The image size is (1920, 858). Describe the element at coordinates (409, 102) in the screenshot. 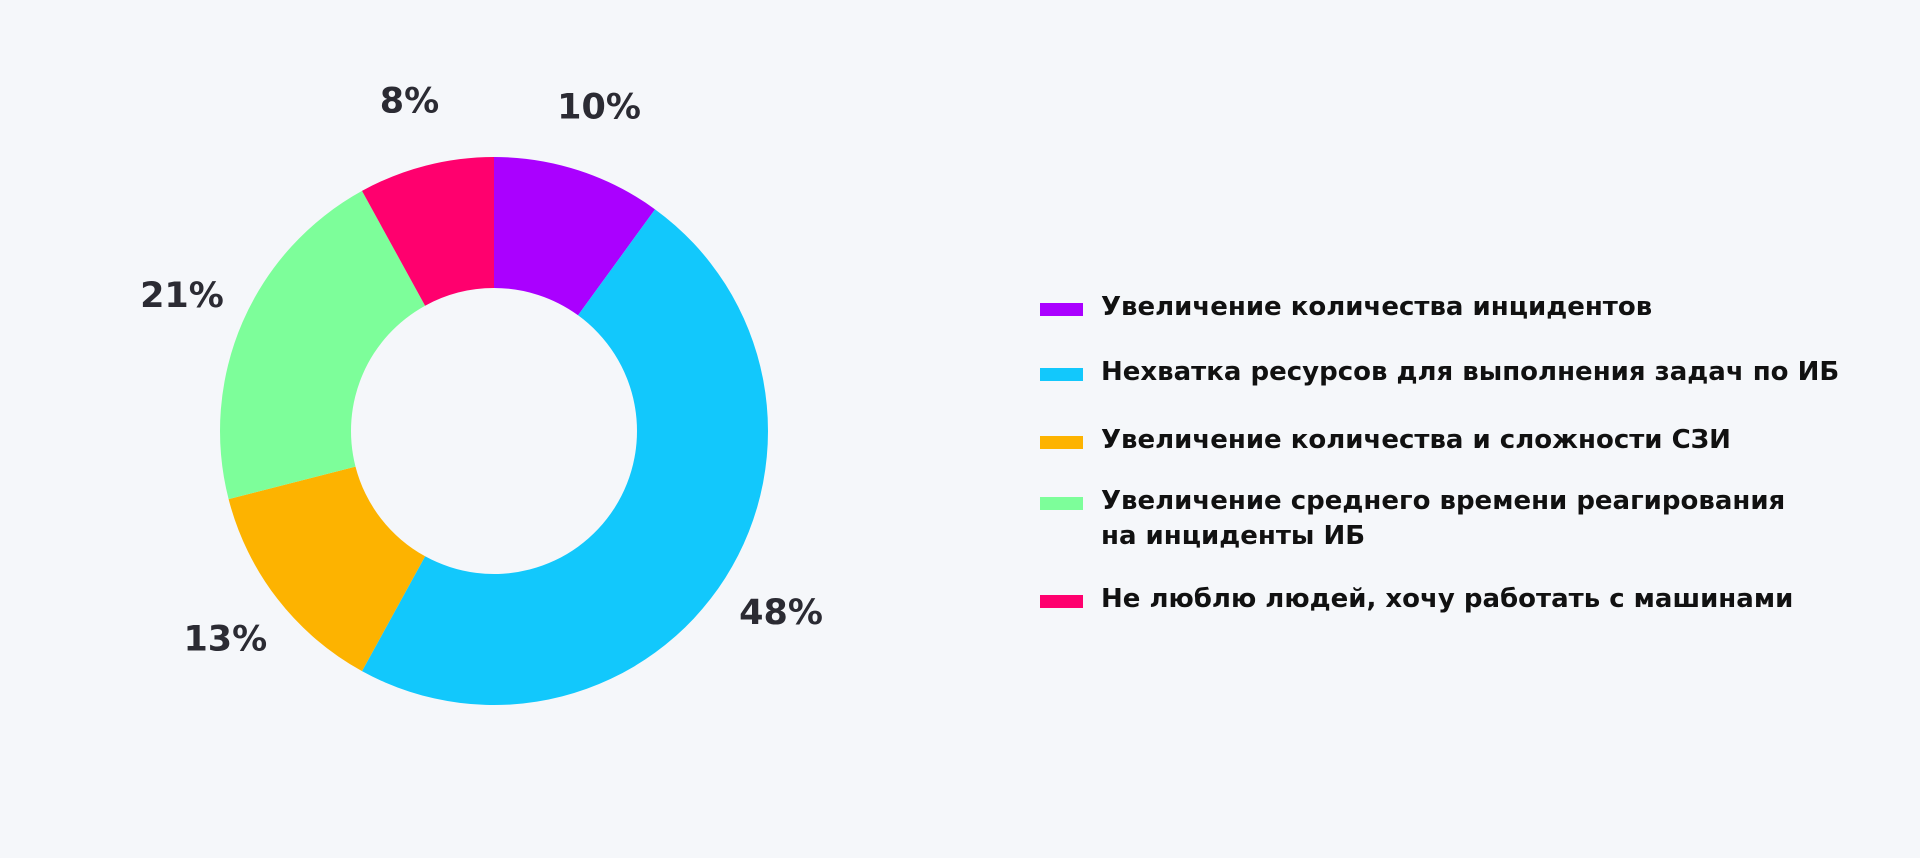

I see `slice-label-machines: 8%` at that location.